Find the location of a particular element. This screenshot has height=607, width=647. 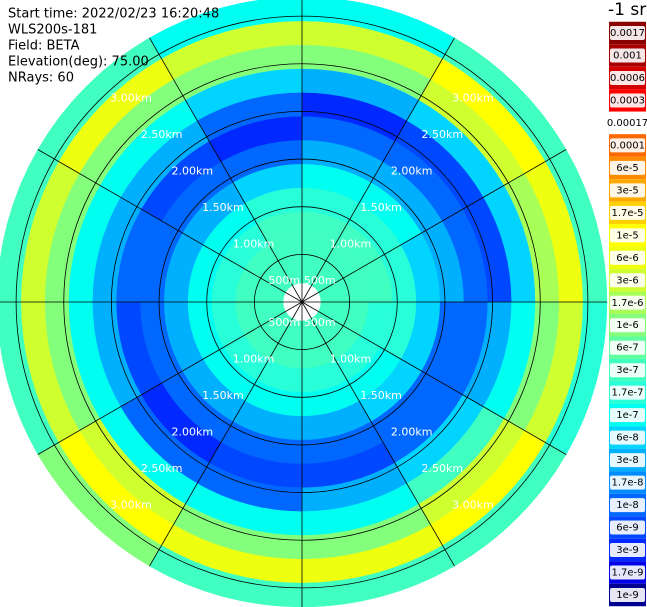

colorbar-tick-label: 0.0006 is located at coordinates (627, 78).